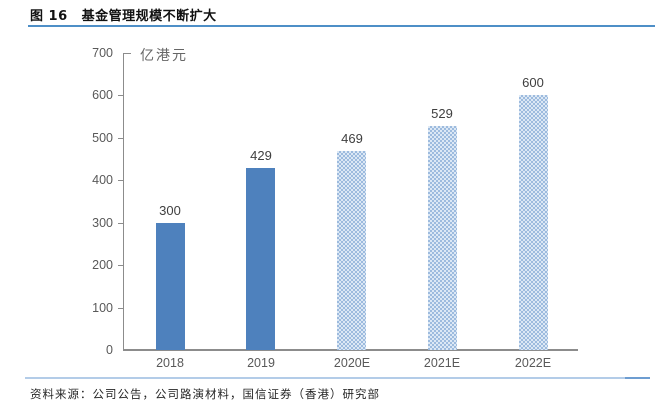  I want to click on y-axis-line, so click(123, 201).